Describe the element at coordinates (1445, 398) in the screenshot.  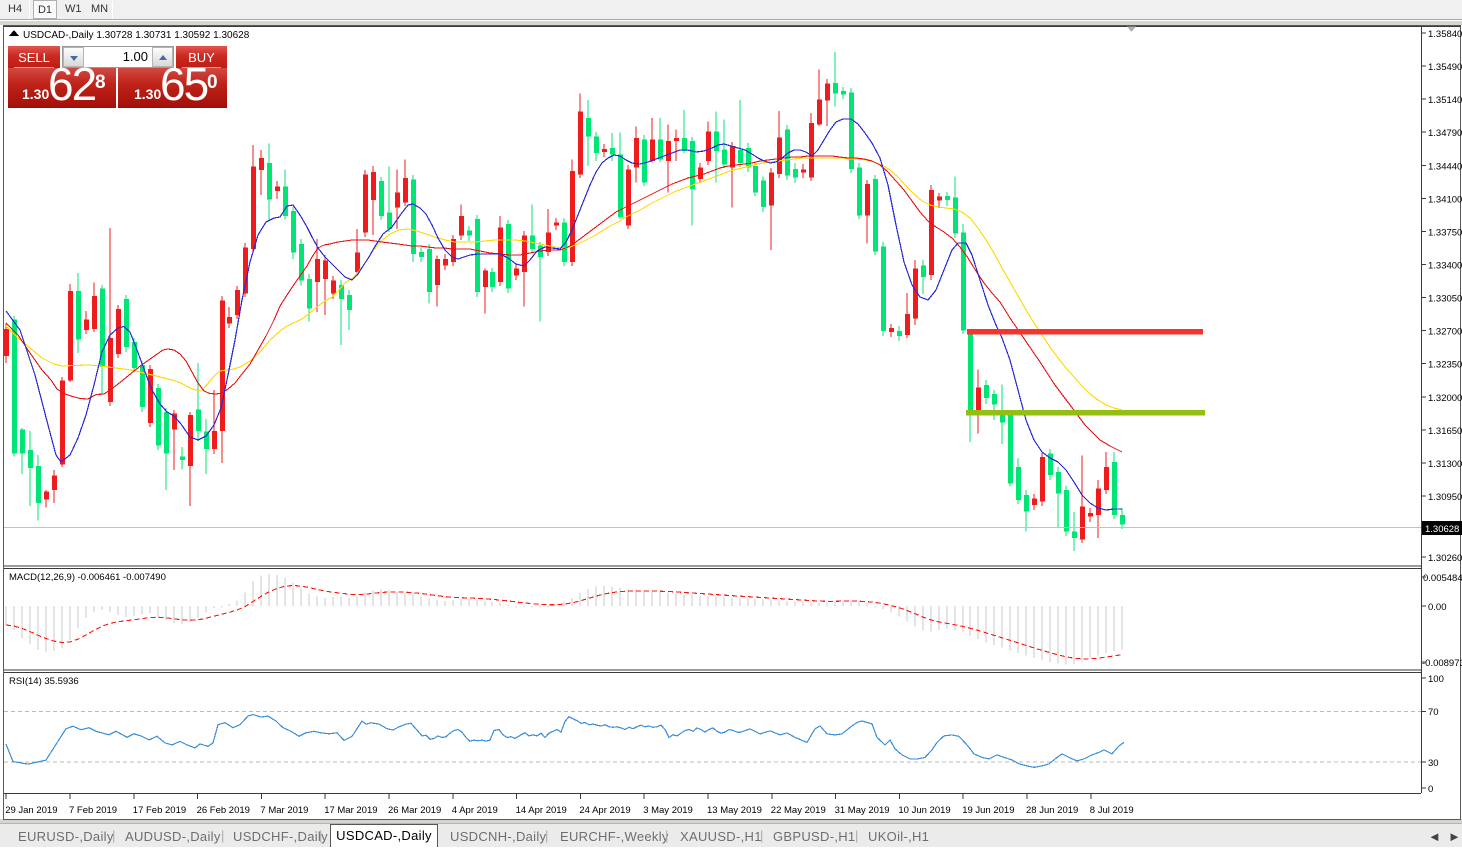
I see `svg-text: 1.32000` at that location.